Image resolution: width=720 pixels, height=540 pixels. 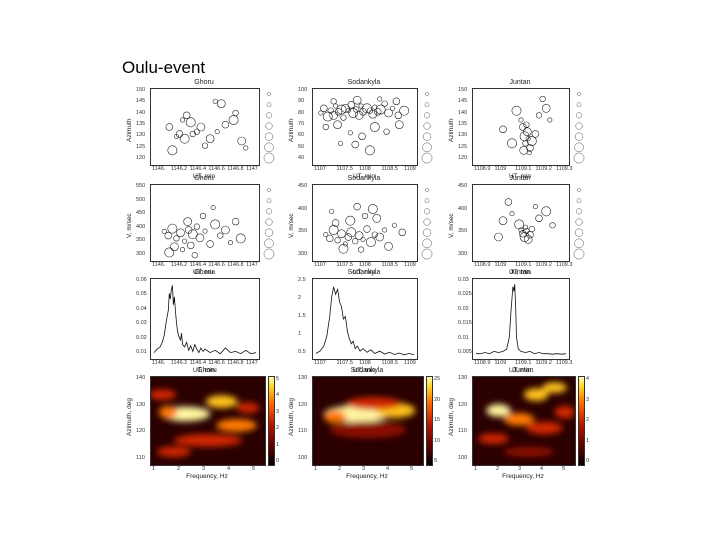 I want to click on y-tick-label: 40, so click(x=301, y=158).